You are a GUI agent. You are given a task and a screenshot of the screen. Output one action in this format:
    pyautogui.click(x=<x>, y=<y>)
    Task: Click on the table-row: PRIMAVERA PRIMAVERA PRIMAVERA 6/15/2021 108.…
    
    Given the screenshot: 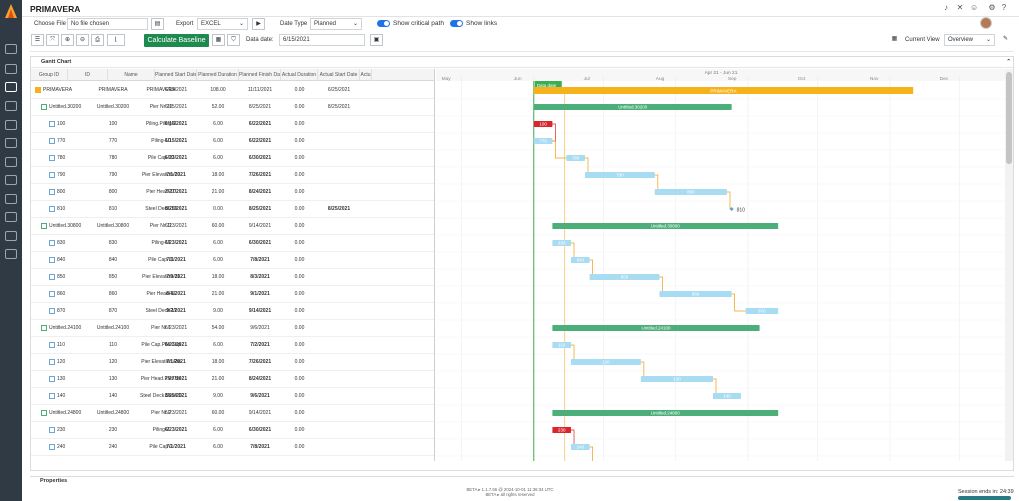 What is the action you would take?
    pyautogui.click(x=232, y=90)
    